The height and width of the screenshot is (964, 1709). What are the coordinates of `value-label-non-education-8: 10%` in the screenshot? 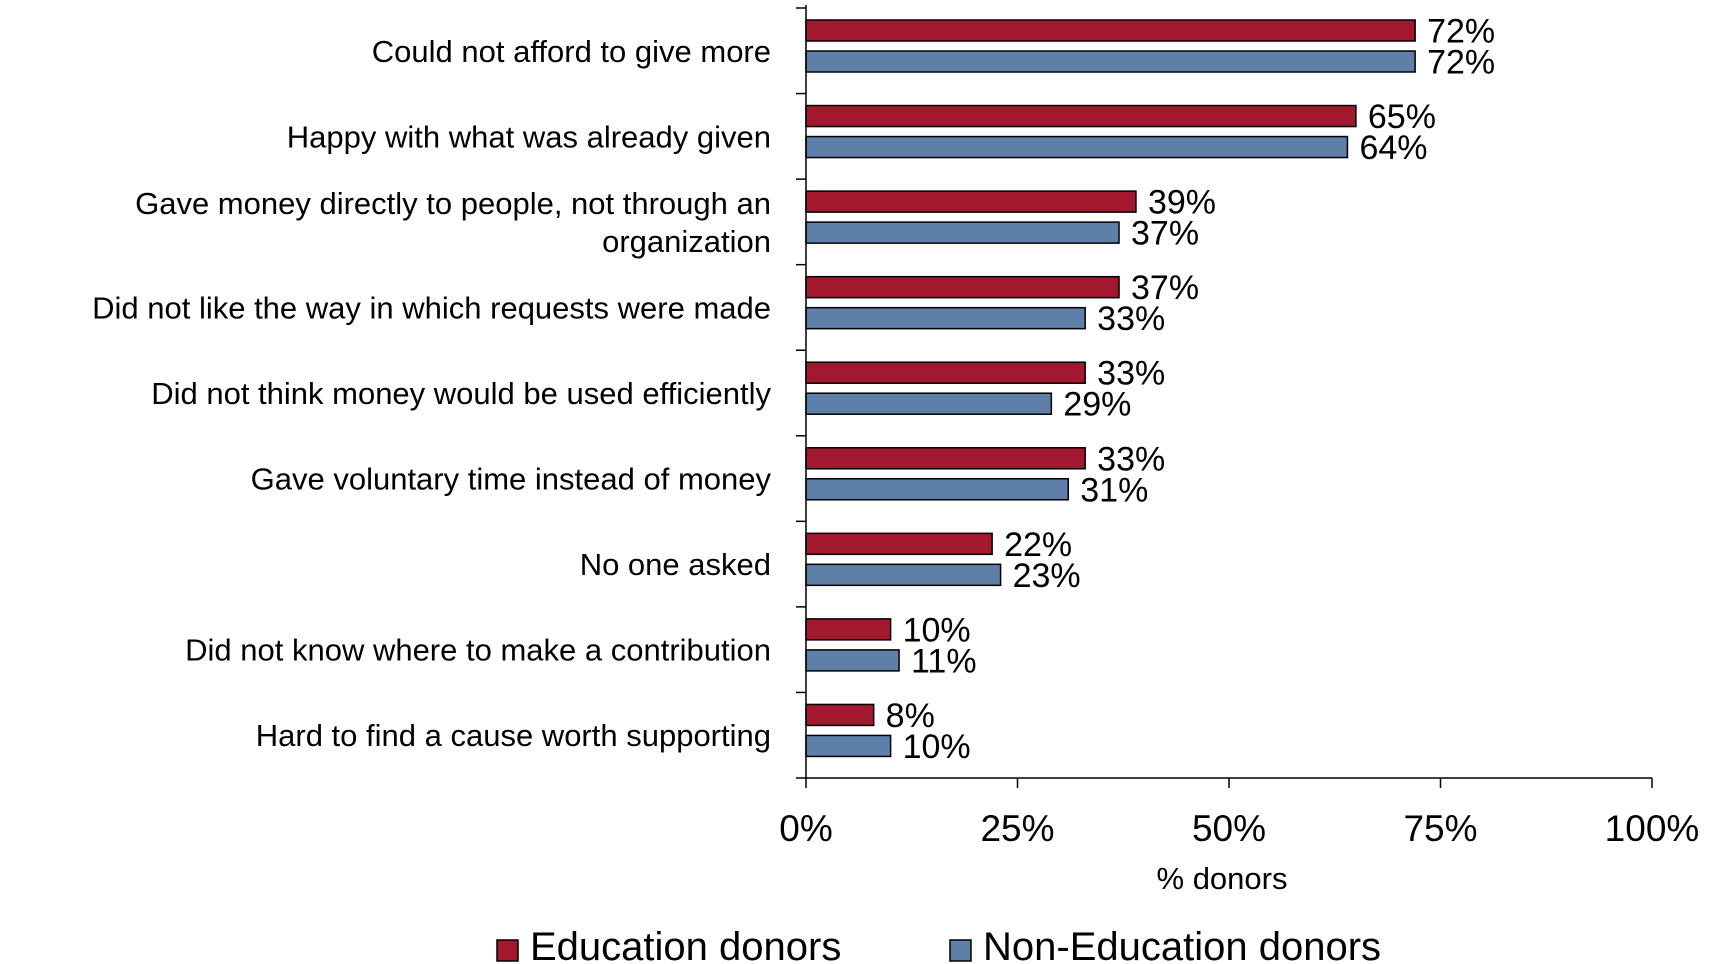 It's located at (937, 747).